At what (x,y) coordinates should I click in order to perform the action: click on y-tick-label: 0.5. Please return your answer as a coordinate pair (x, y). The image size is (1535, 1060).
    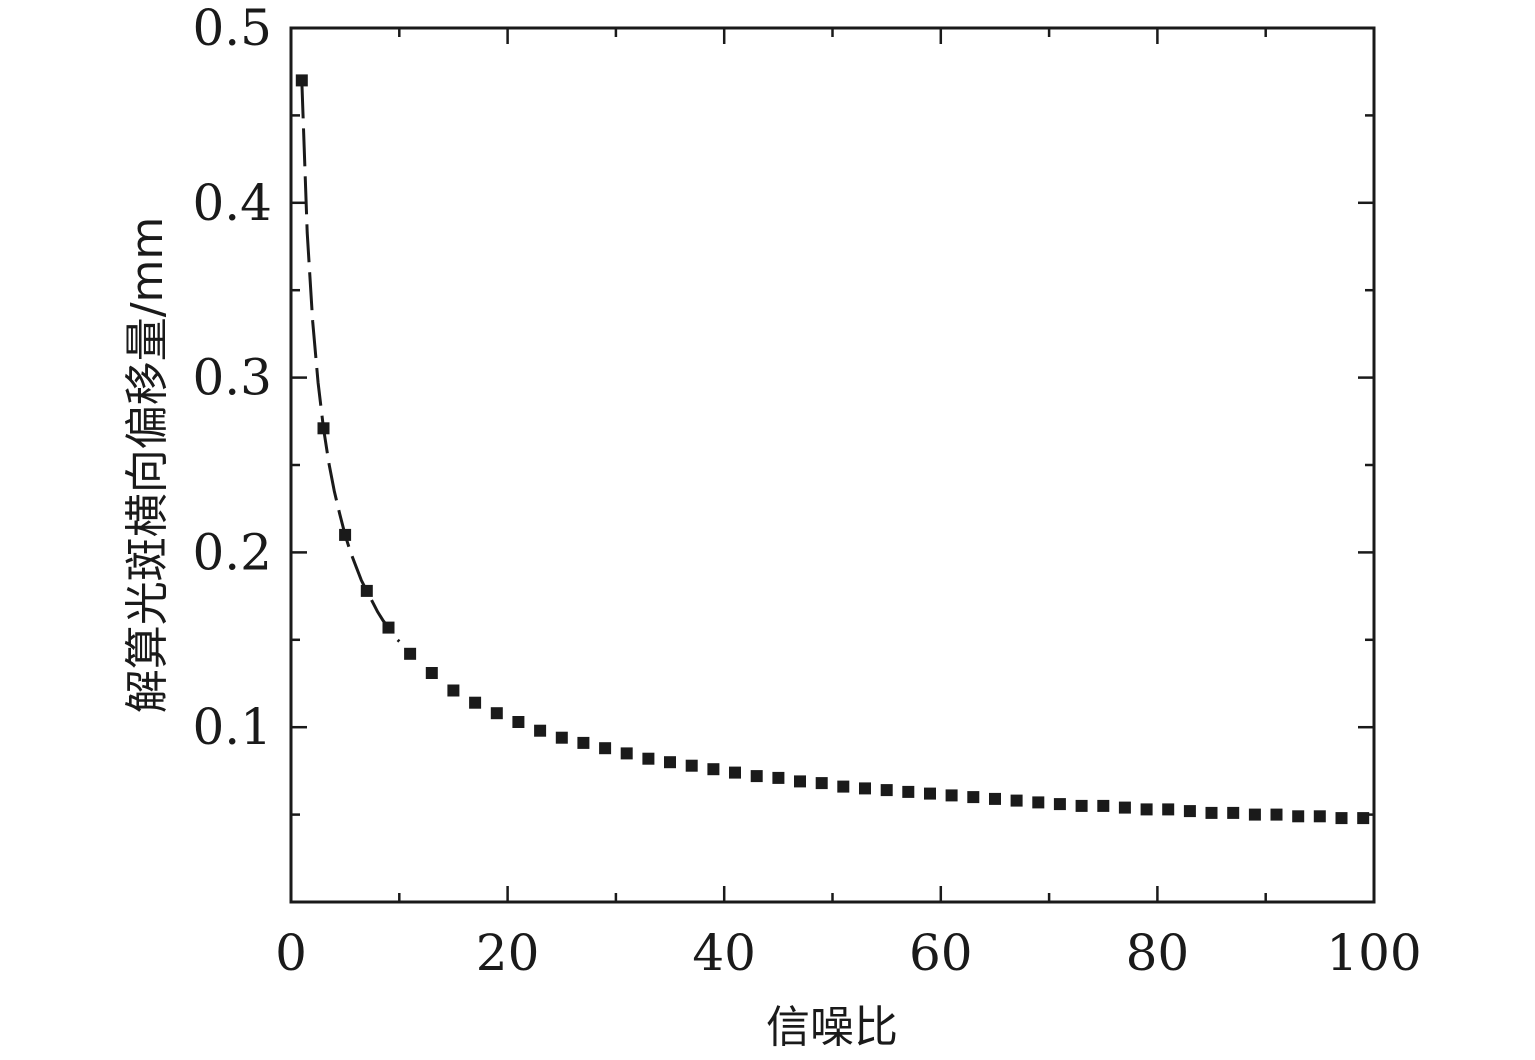
    Looking at the image, I should click on (232, 28).